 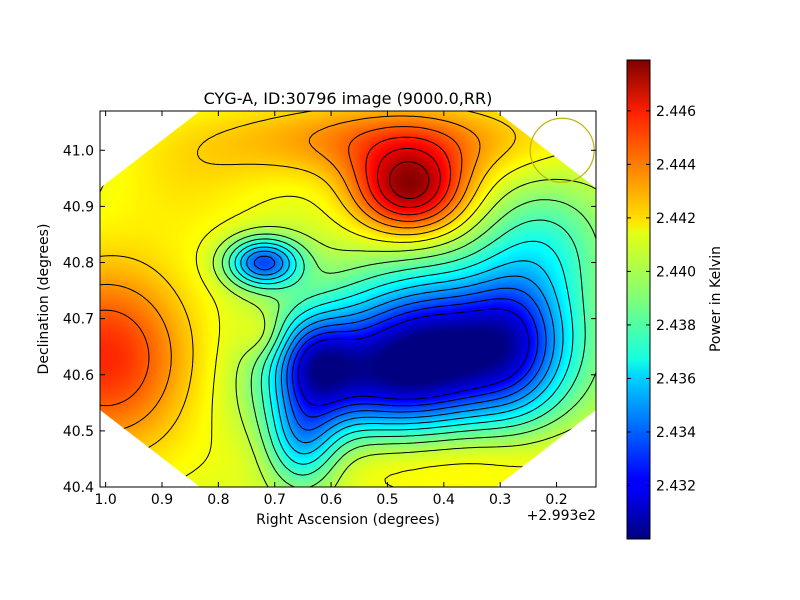 What do you see at coordinates (348, 98) in the screenshot?
I see `chart-title: CYG-A, ID:30796 image (9000.0,RR)` at bounding box center [348, 98].